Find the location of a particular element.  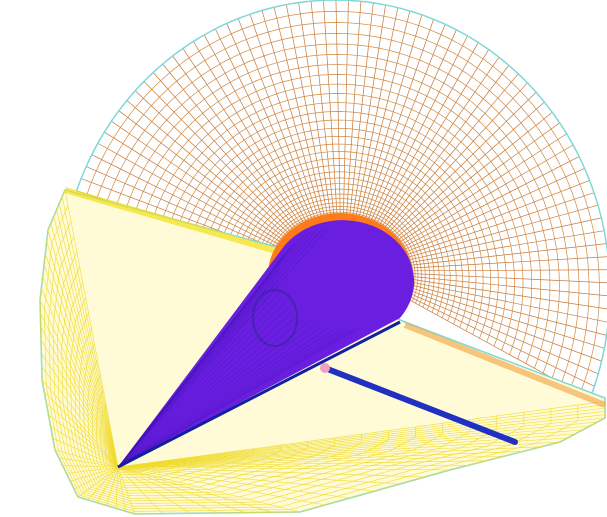

plane-line is located at coordinates (361, 434).